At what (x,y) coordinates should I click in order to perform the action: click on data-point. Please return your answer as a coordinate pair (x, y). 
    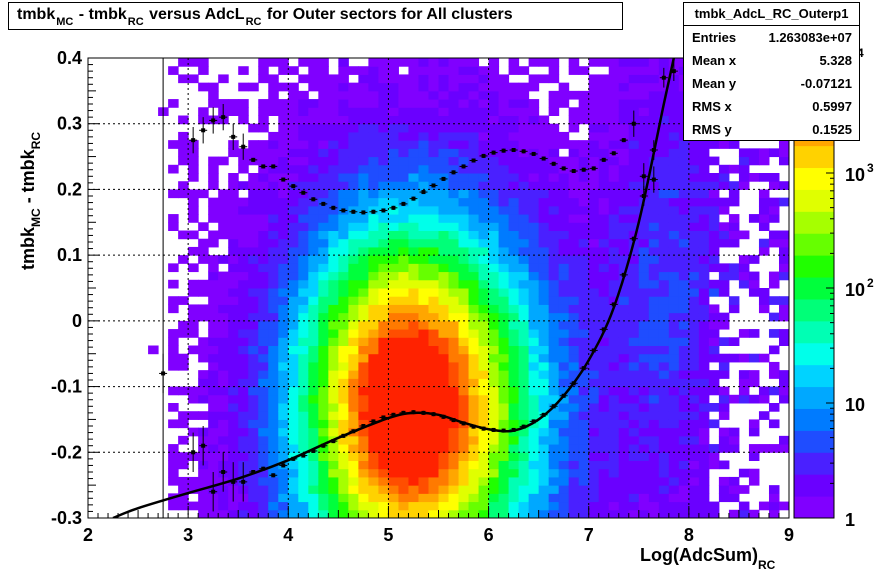
    Looking at the image, I should click on (283, 179).